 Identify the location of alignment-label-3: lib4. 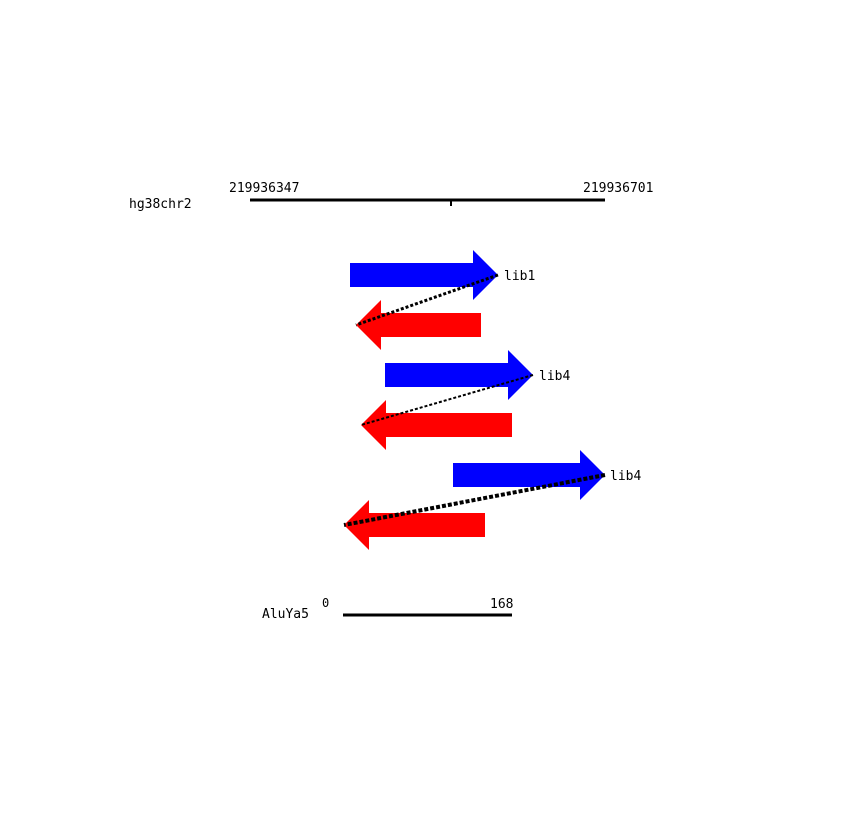
(625, 476).